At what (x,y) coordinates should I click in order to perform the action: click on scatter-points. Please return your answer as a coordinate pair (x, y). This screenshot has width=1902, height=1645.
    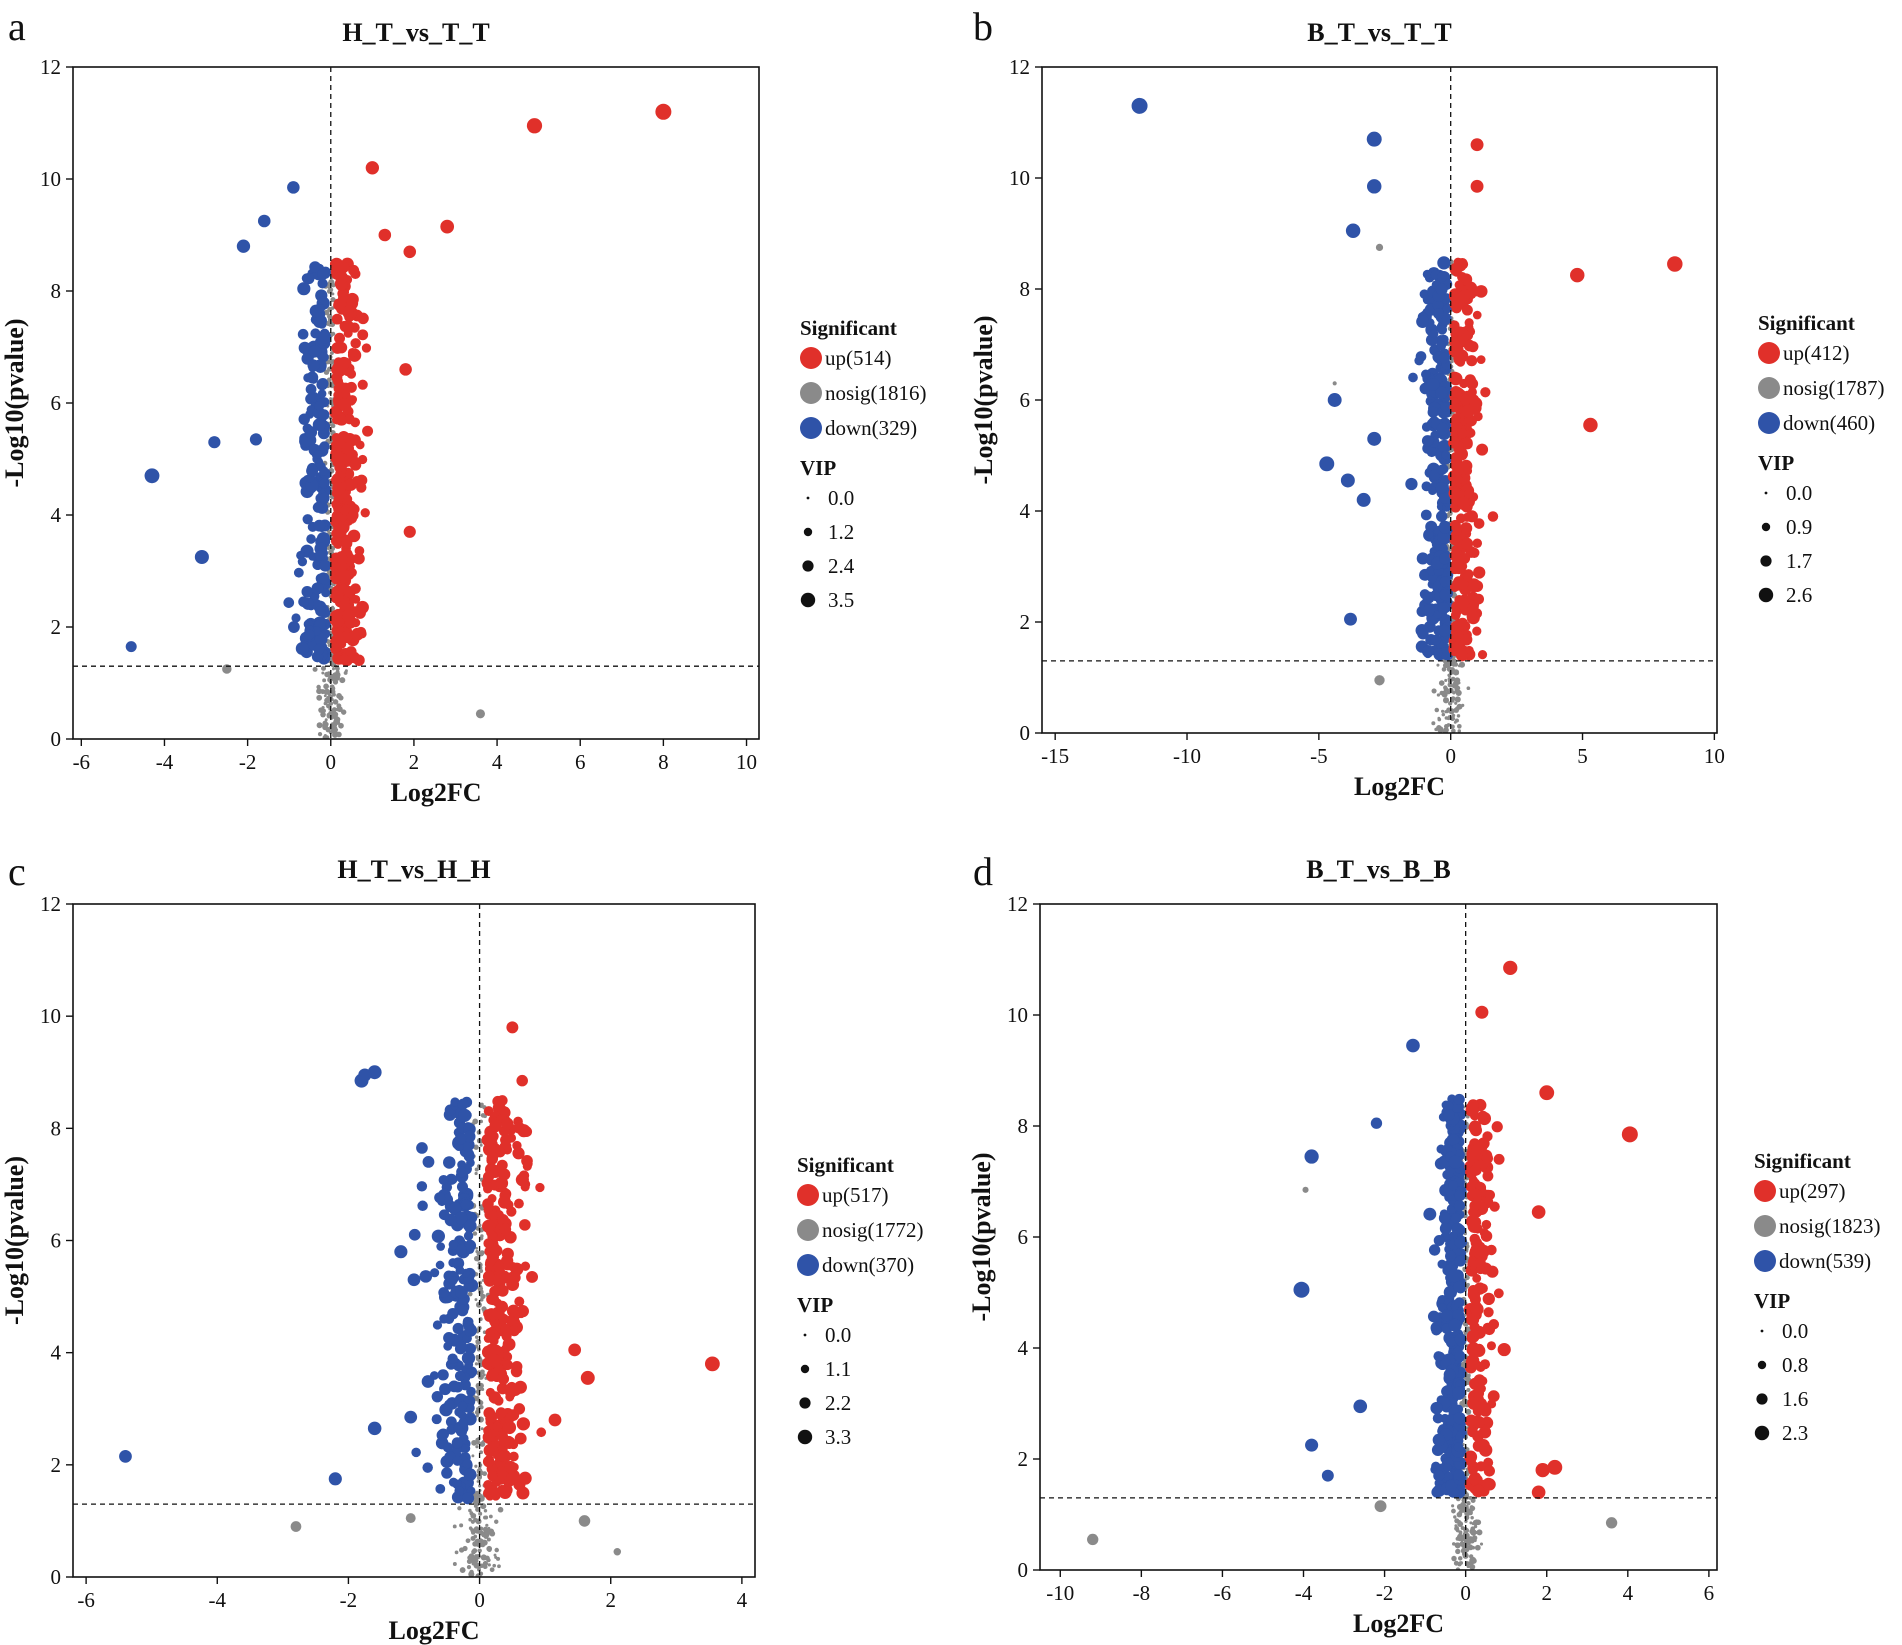
    Looking at the image, I should click on (1407, 415).